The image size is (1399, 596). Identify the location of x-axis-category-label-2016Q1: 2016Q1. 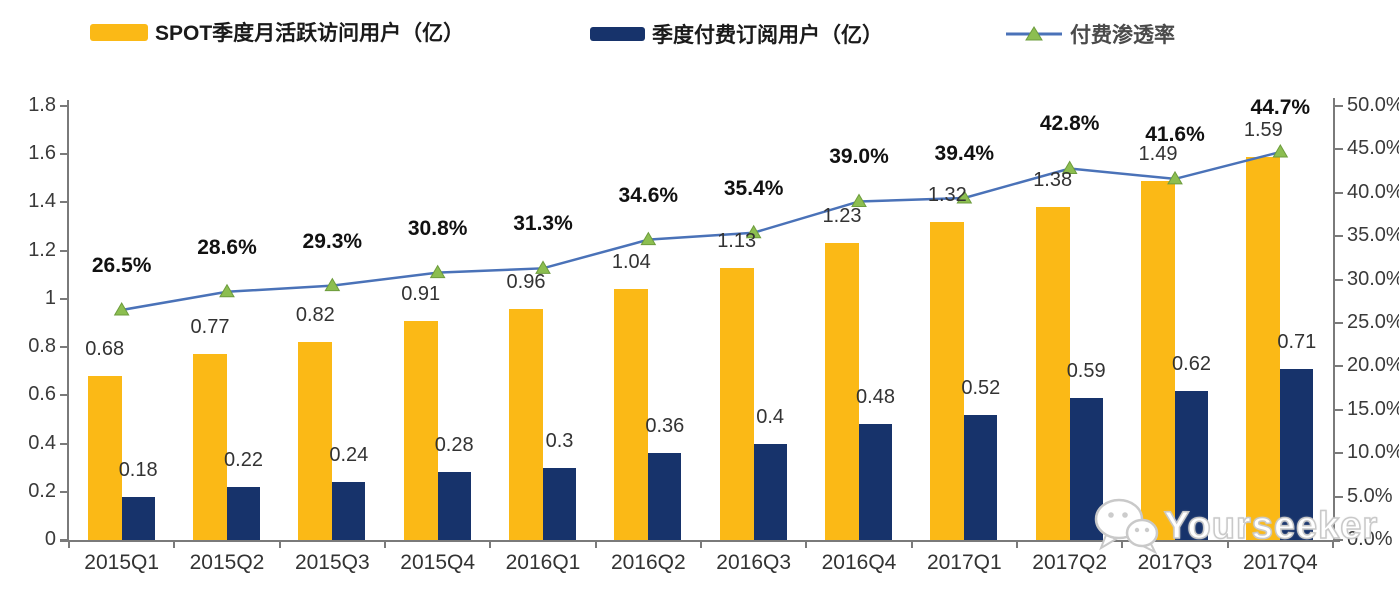
(543, 562).